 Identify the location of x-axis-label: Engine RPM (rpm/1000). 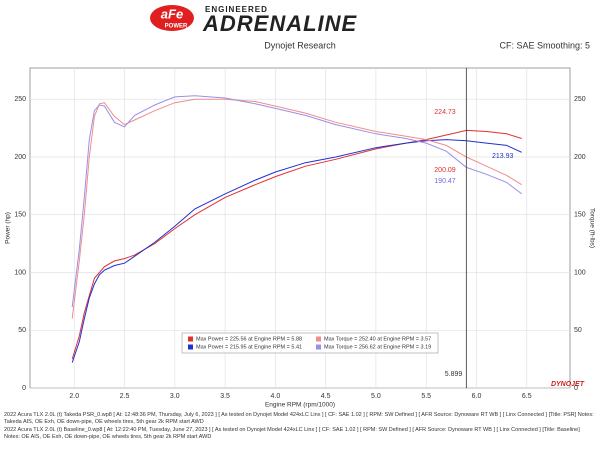
(300, 405).